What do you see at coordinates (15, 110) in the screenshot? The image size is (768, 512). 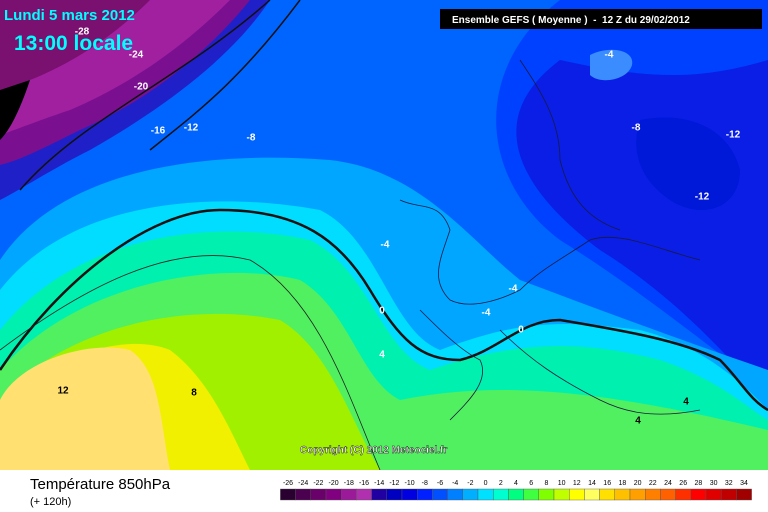 I see `field-dark` at bounding box center [15, 110].